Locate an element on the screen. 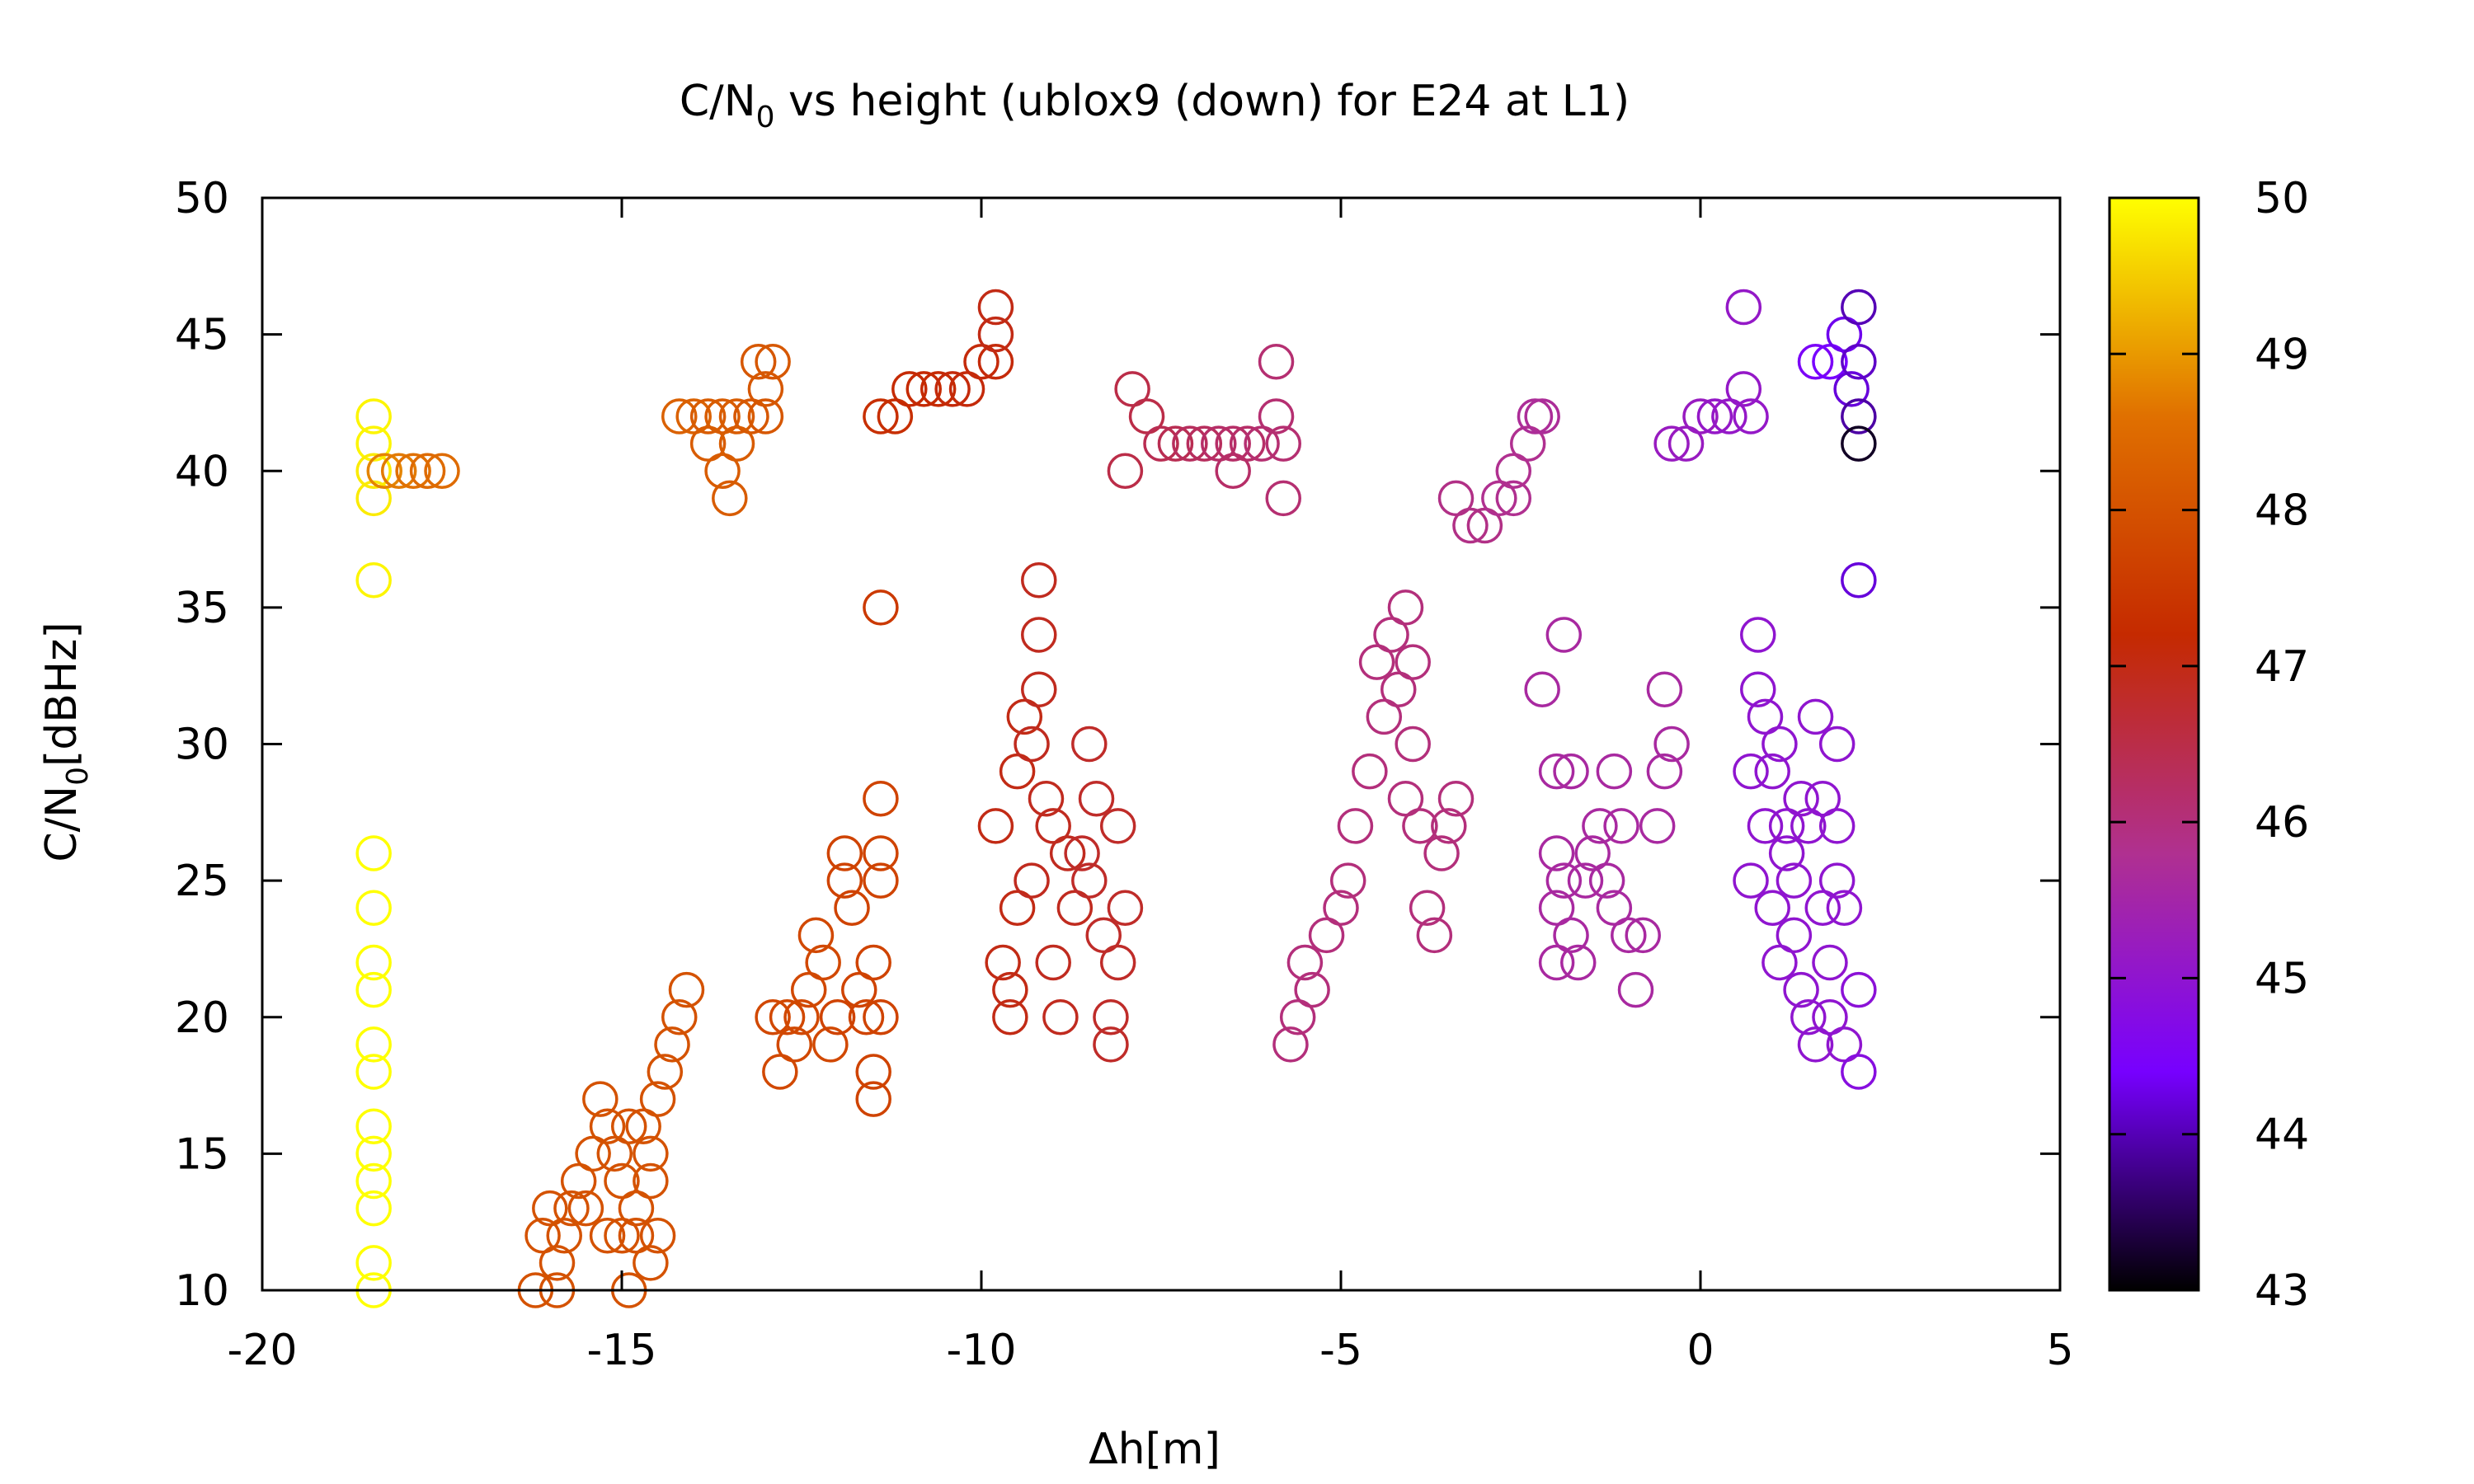  colorbar-tick-label: 45 is located at coordinates (2282, 978).